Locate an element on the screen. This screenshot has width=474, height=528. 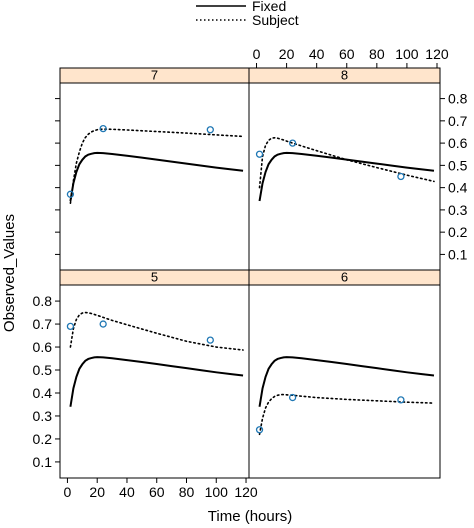
y-tick-label-right-0.5: 0.5 is located at coordinates (458, 165).